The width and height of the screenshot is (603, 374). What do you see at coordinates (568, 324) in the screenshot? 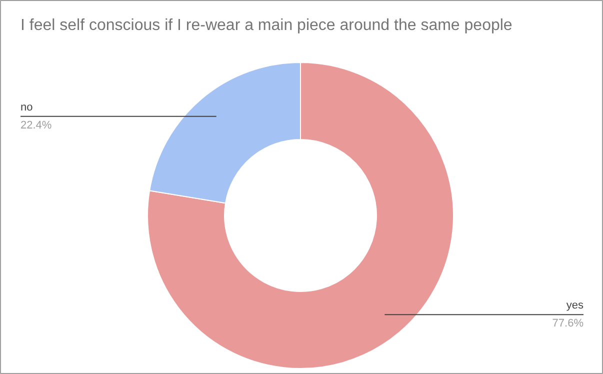
I see `data-label: 77.6%` at bounding box center [568, 324].